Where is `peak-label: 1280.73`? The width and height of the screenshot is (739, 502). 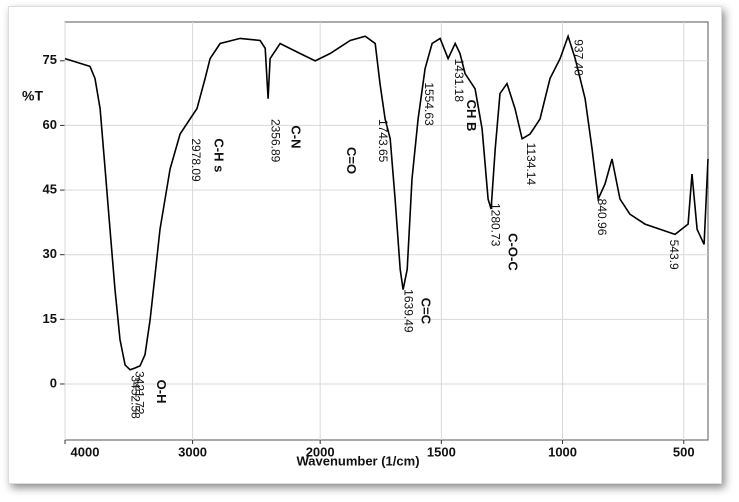 peak-label: 1280.73 is located at coordinates (495, 225).